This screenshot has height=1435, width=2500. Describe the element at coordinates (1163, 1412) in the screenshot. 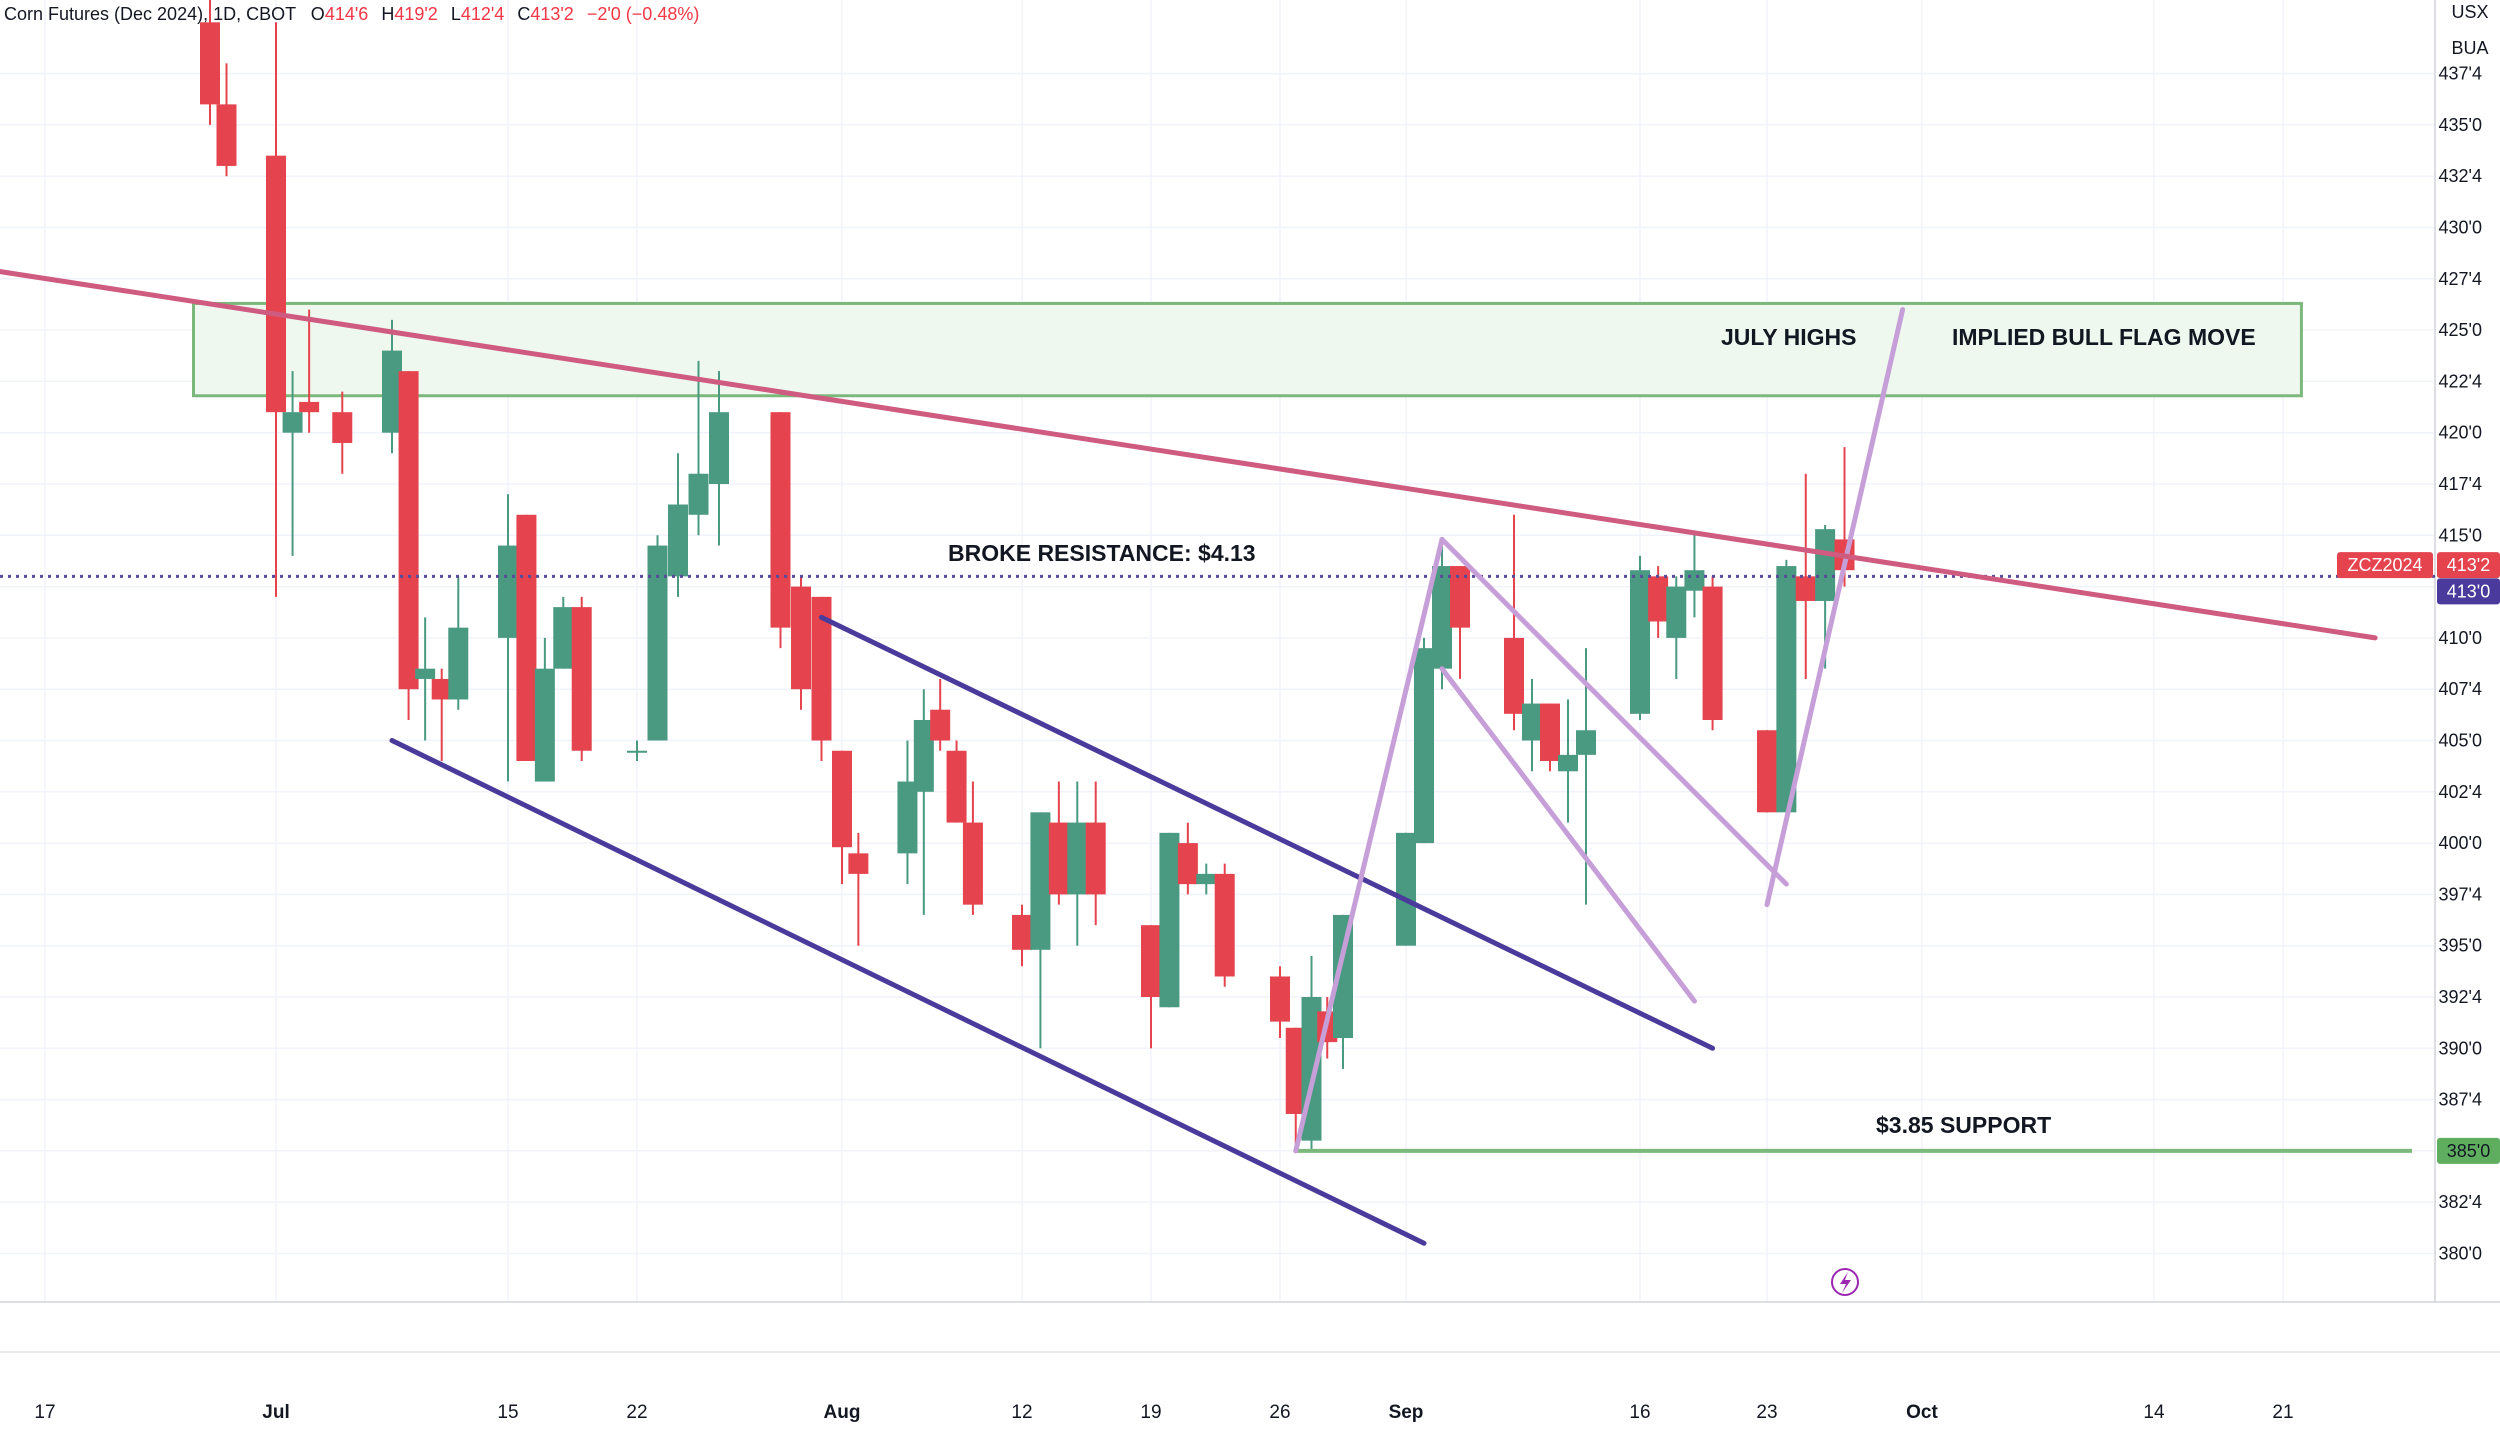

I see `time-axis: 17 Jul 15 22 Aug 12 19 26 Sep 16 23 Oct 14 21` at that location.